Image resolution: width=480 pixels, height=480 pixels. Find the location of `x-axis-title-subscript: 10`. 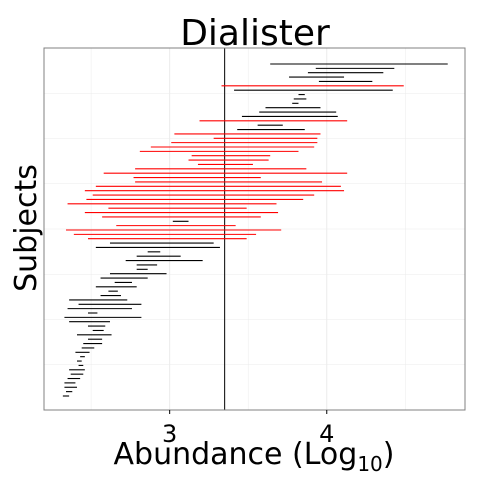

x-axis-title-subscript: 10 is located at coordinates (369, 464).